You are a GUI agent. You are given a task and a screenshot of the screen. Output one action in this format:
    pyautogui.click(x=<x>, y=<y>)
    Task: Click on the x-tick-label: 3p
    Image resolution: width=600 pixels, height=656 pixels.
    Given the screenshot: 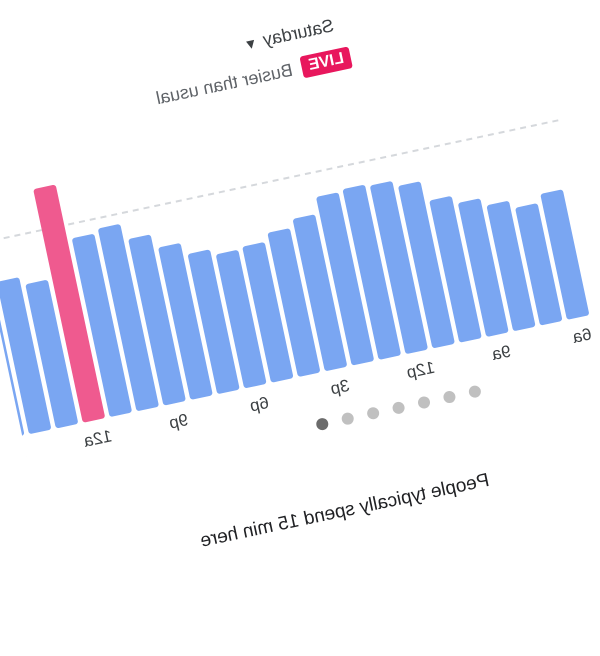 What is the action you would take?
    pyautogui.click(x=340, y=387)
    